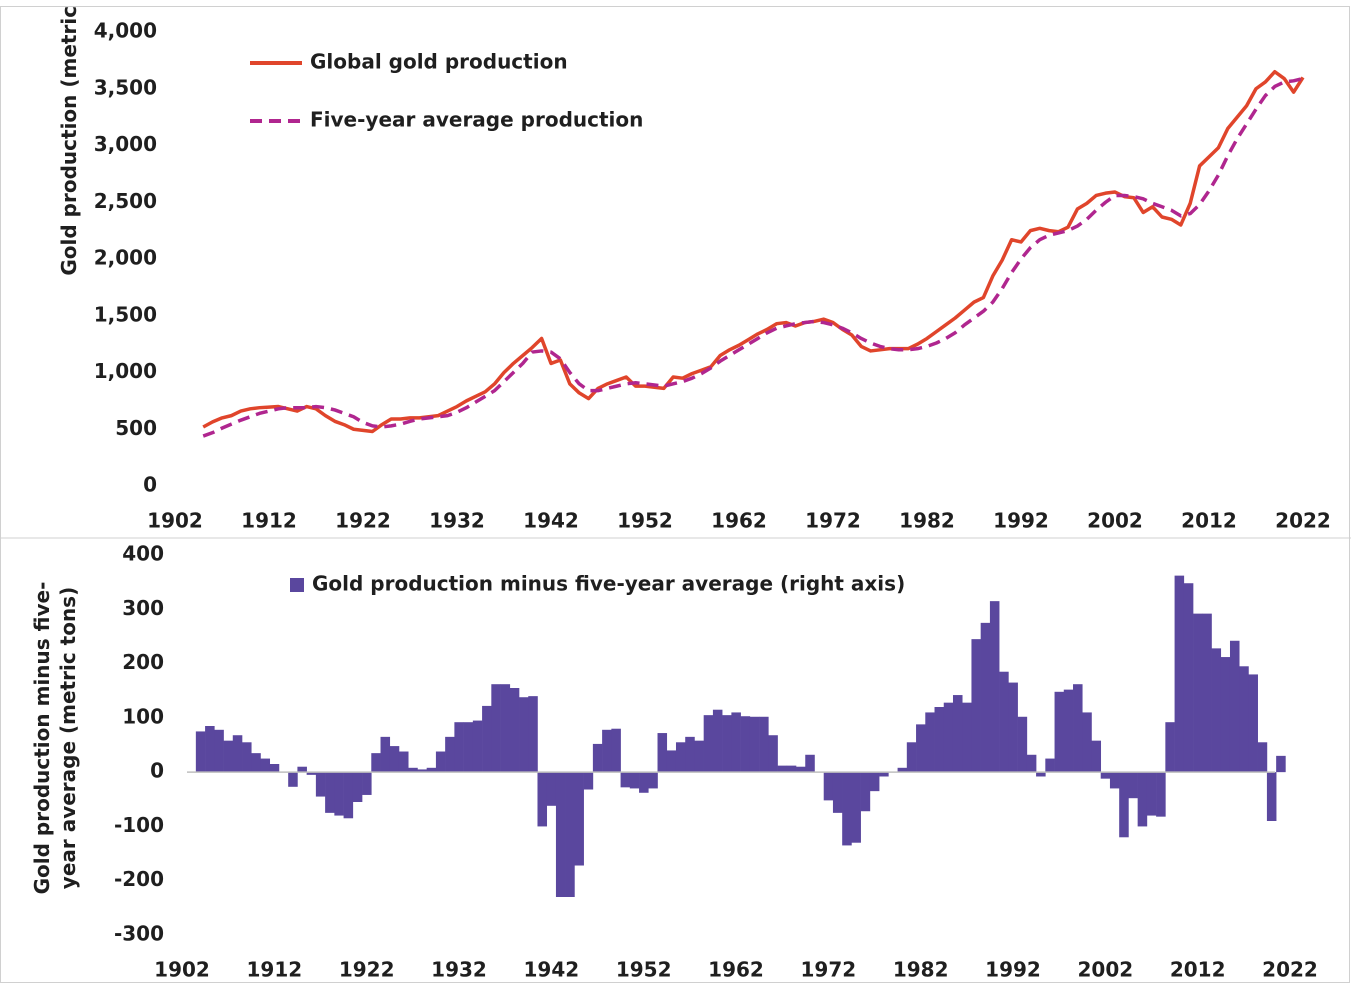 This screenshot has height=988, width=1351. I want to click on x-tick-label: 2002, so click(1115, 521).